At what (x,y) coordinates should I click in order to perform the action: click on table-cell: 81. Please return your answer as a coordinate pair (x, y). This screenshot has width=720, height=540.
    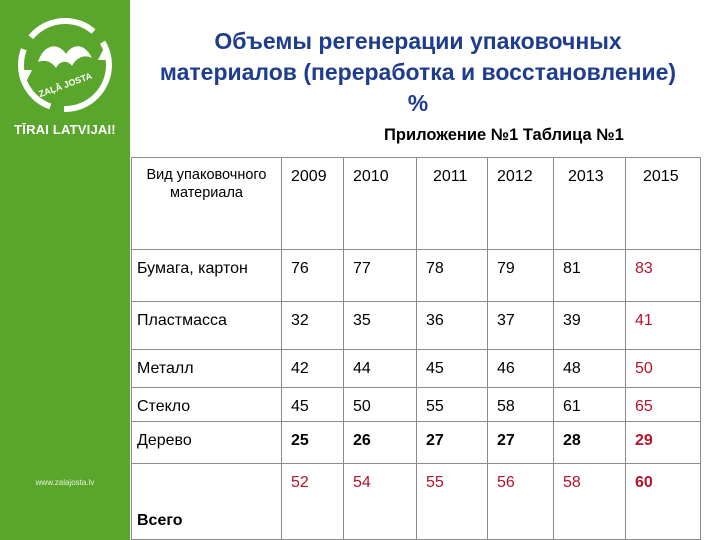
    Looking at the image, I should click on (589, 275).